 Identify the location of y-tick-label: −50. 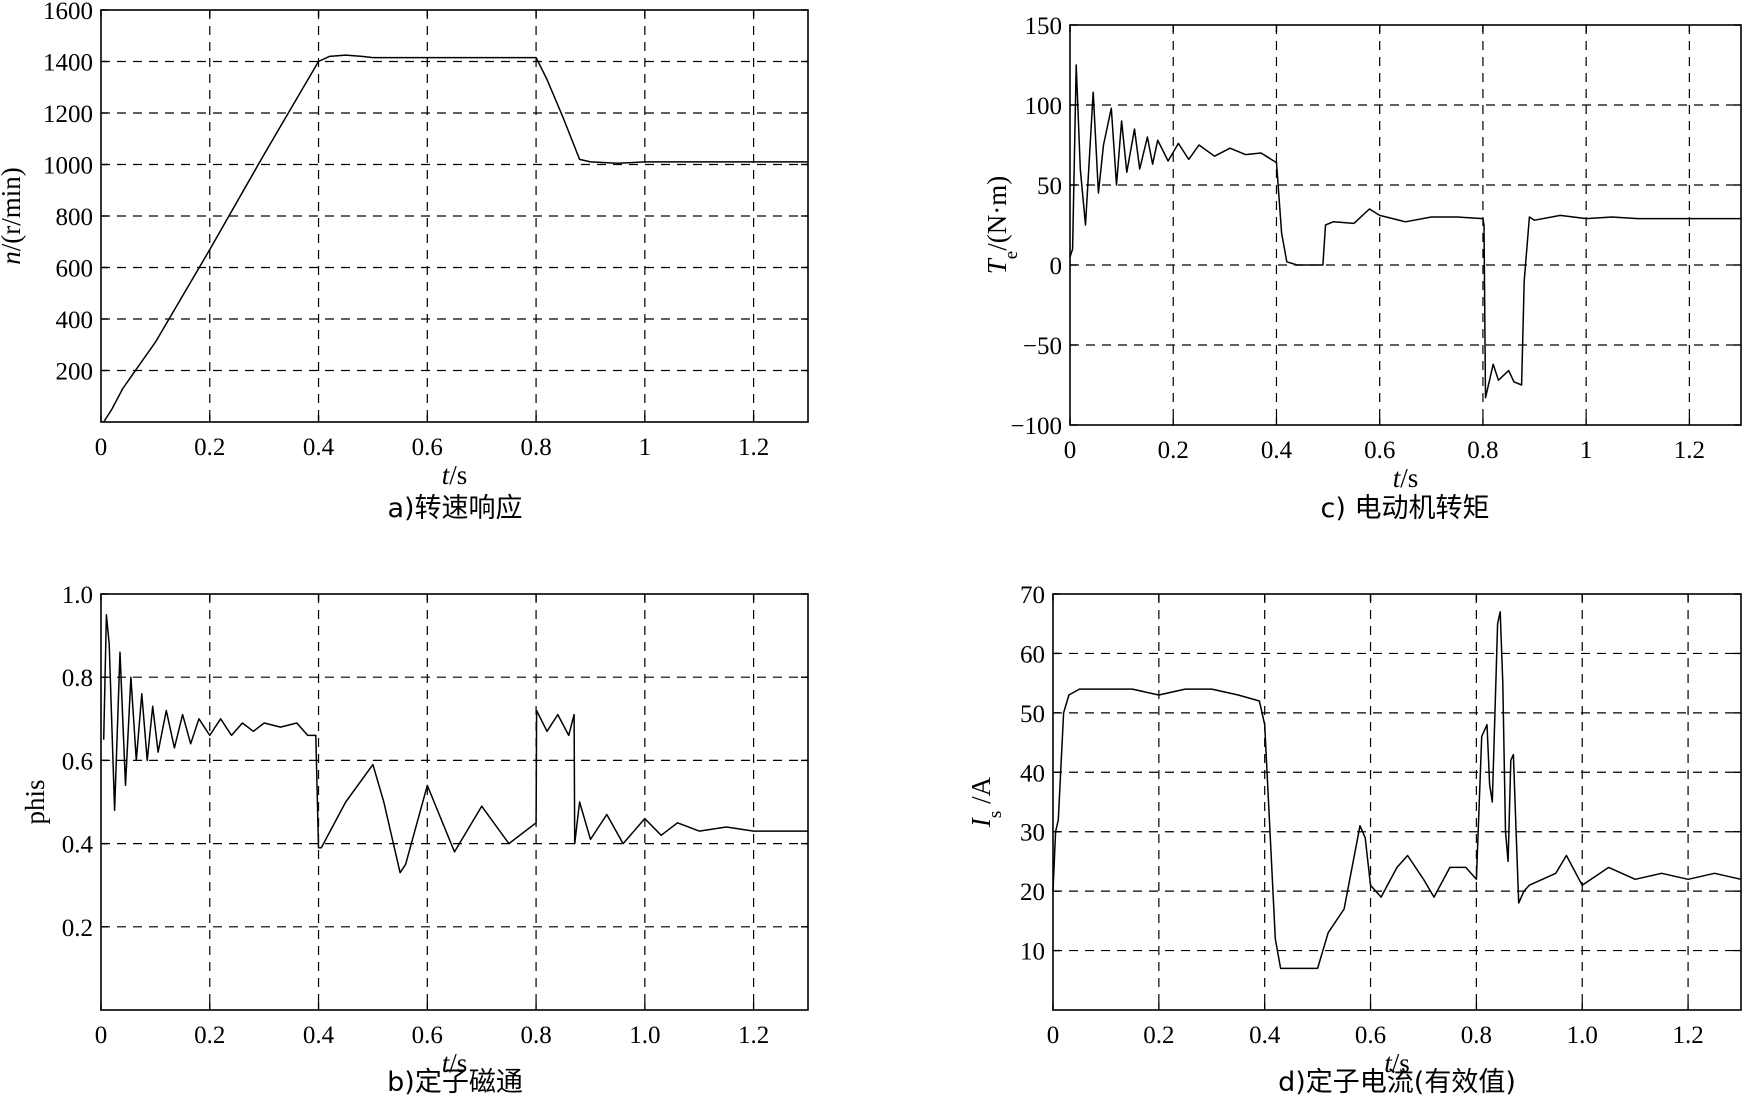
(1042, 346).